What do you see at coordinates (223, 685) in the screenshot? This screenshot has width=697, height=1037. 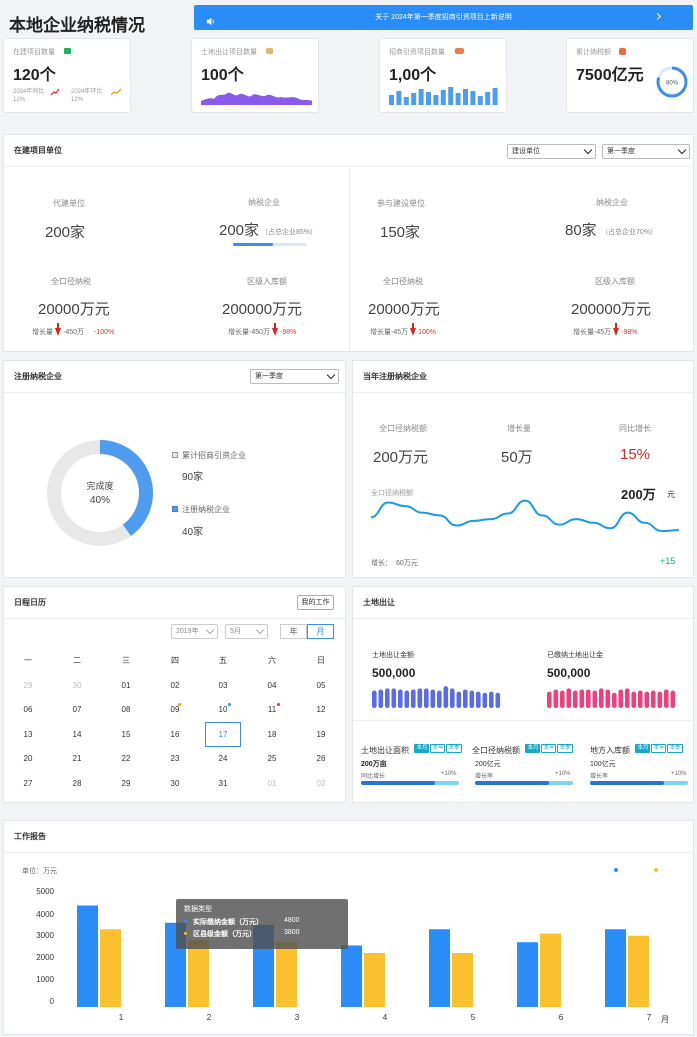 I see `calendar-day: 03` at bounding box center [223, 685].